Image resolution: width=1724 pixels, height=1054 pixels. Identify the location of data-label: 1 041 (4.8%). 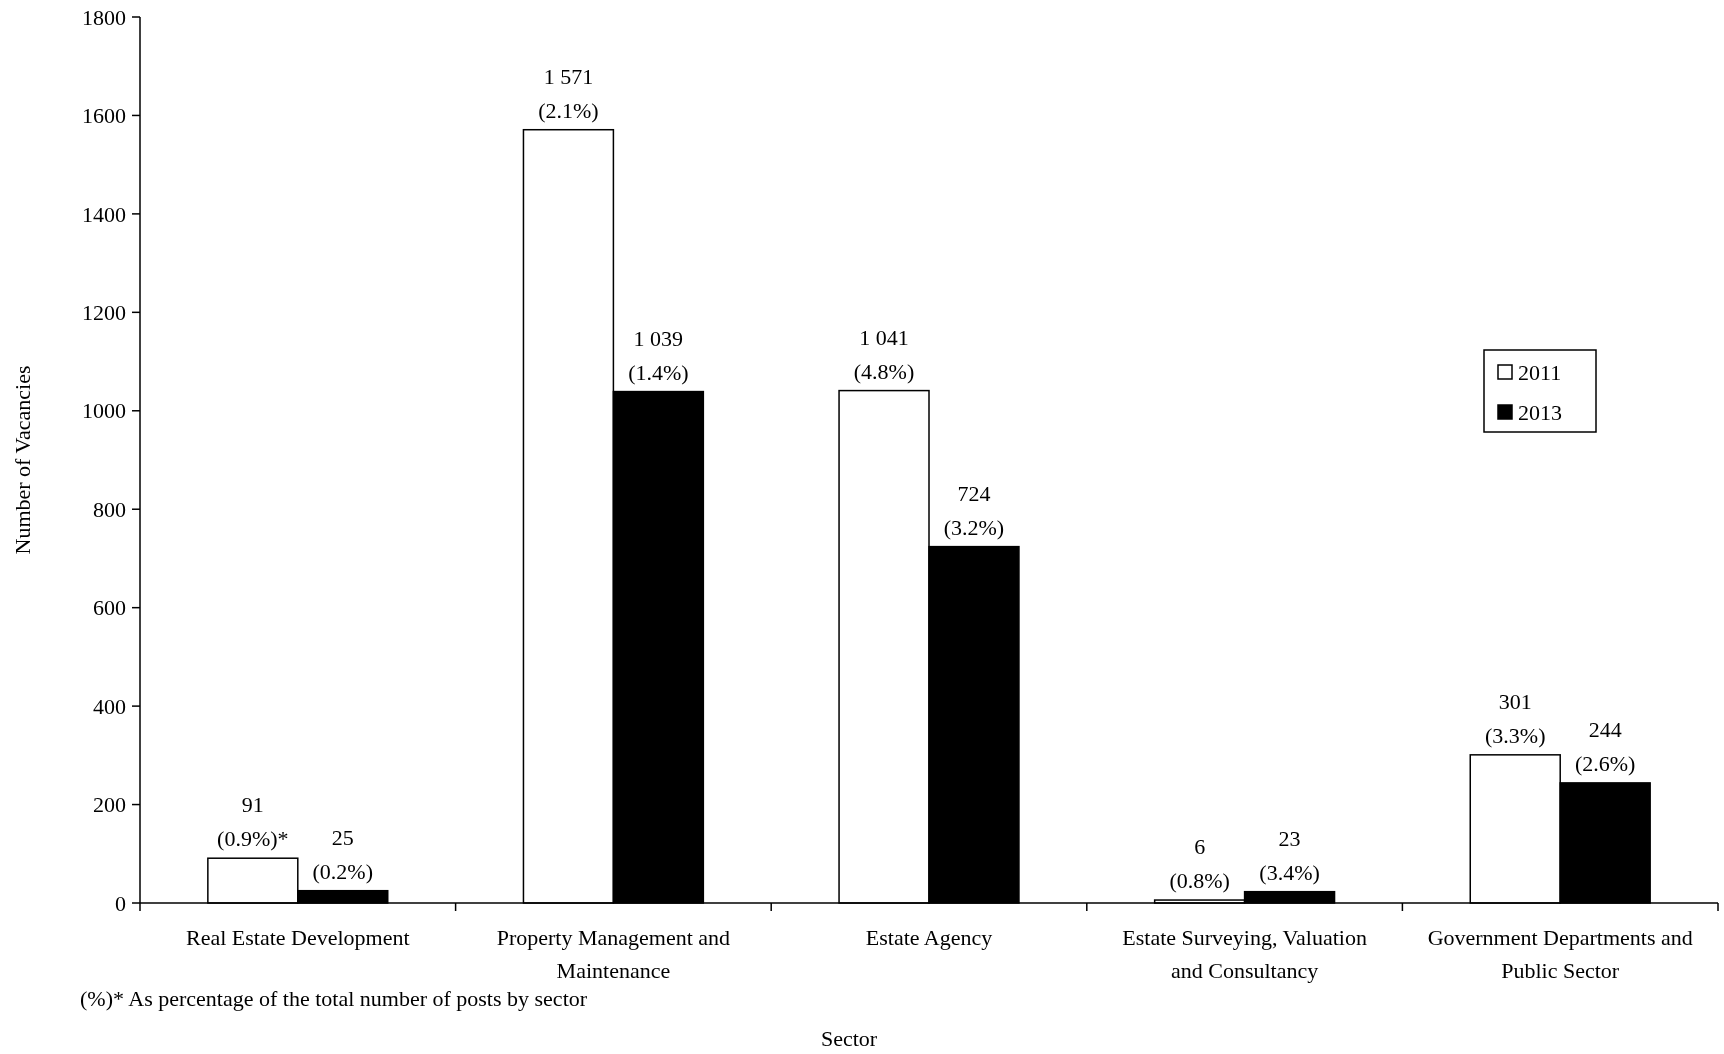
(884, 354).